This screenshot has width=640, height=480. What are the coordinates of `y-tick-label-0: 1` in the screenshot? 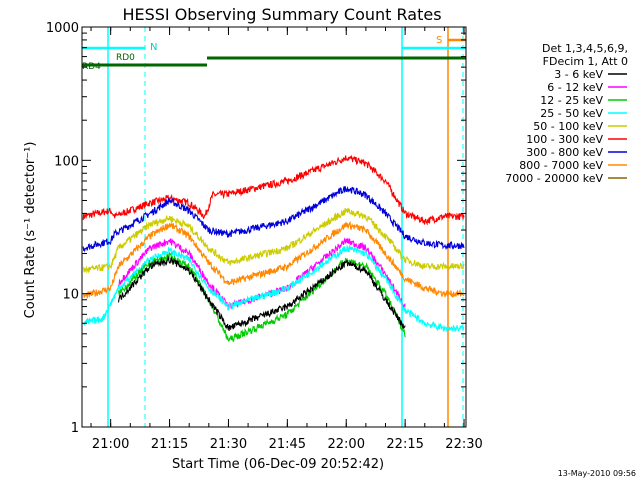 It's located at (75, 428).